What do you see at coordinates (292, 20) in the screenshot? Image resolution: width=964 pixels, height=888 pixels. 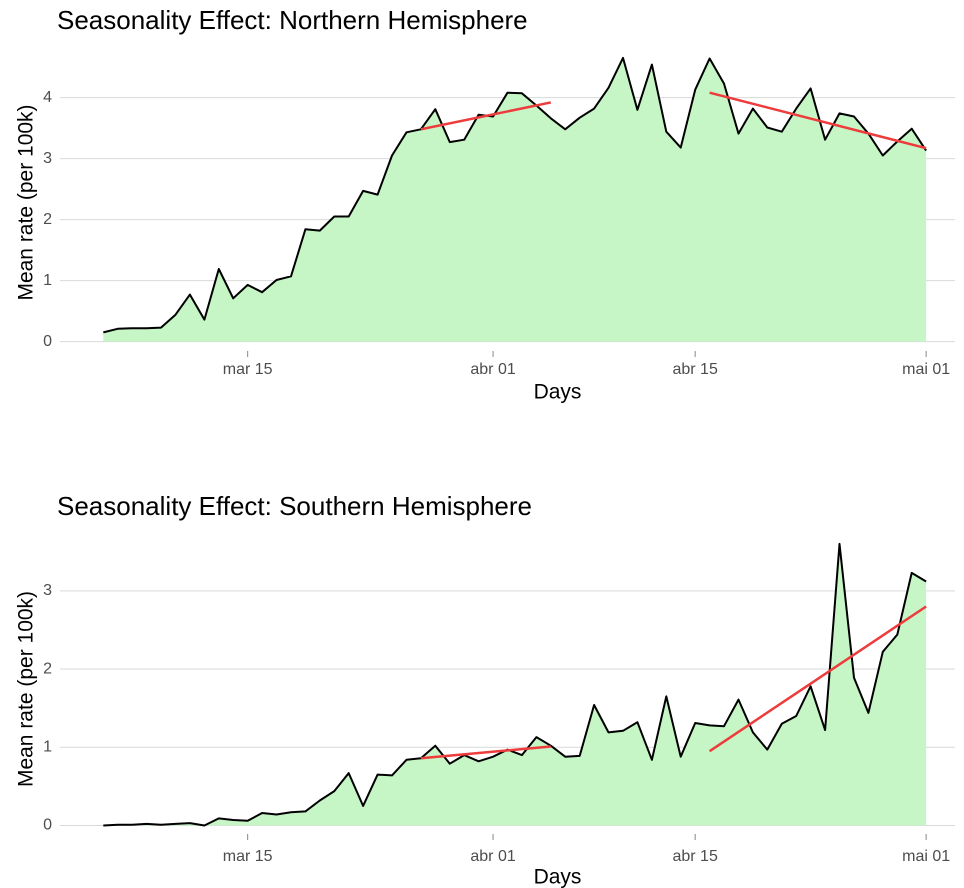 I see `chart-title: Seasonality Effect: Northern Hemisphere` at bounding box center [292, 20].